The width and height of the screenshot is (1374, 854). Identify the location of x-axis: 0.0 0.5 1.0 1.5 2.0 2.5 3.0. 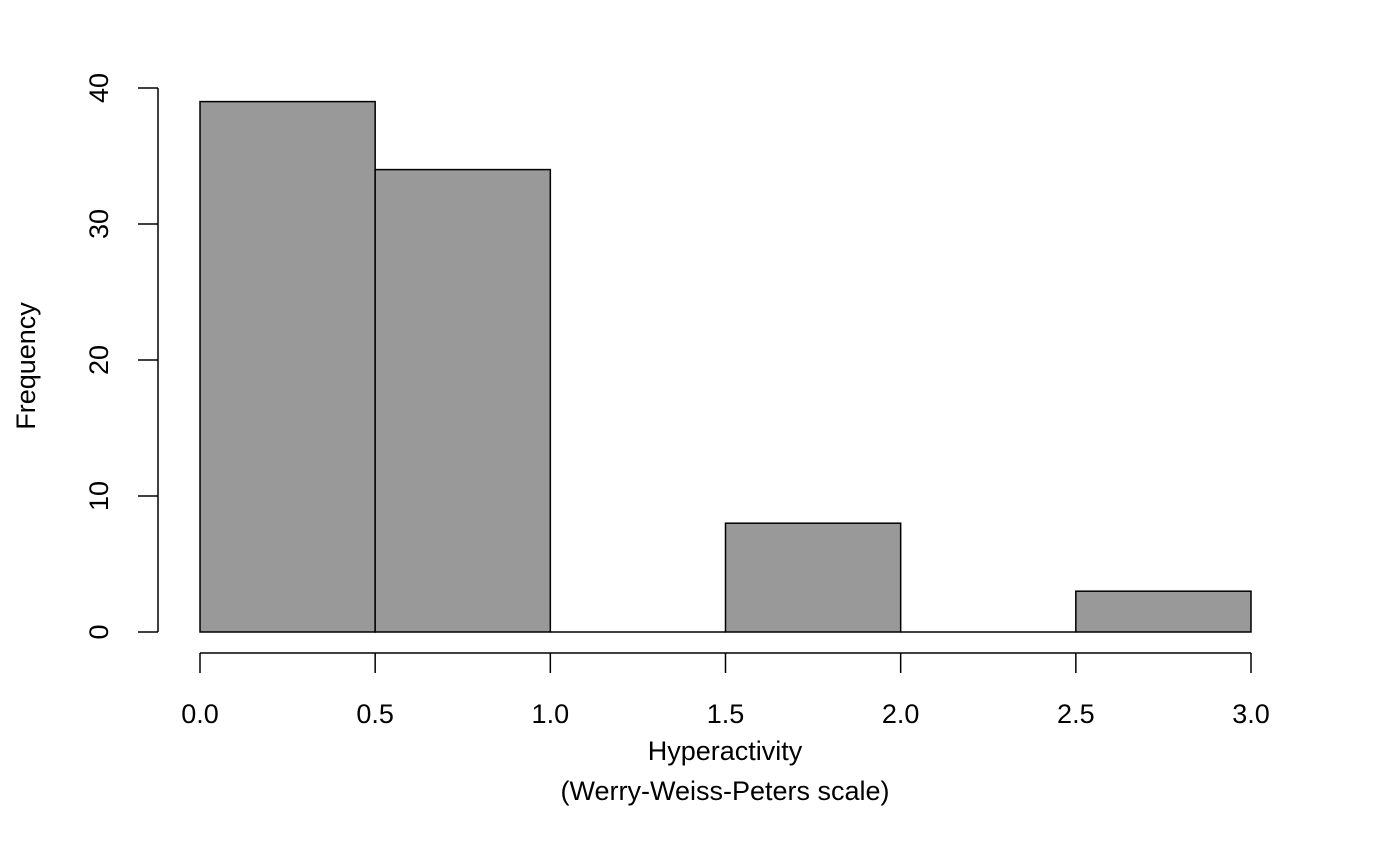
(725, 690).